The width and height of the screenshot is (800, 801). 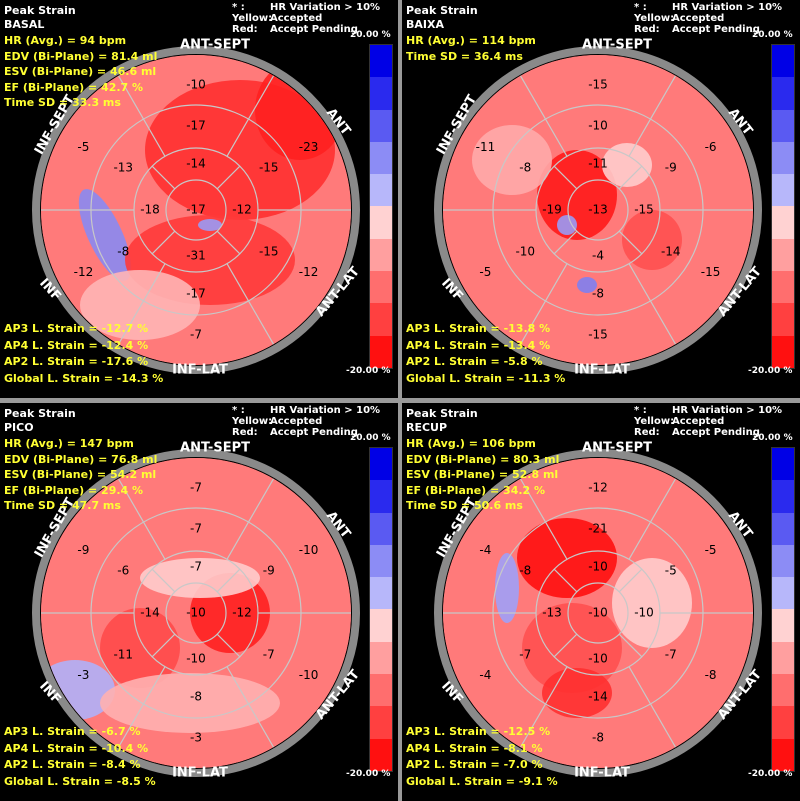 What do you see at coordinates (711, 675) in the screenshot?
I see `segment-basal-inferolateral: -8` at bounding box center [711, 675].